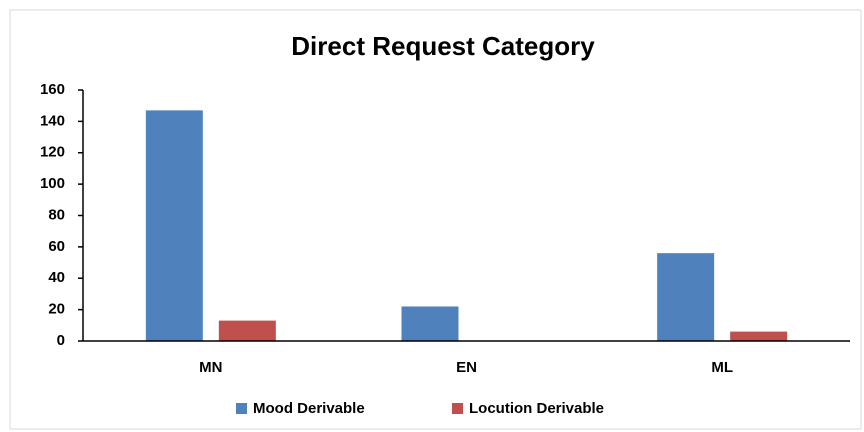 This screenshot has height=432, width=864. What do you see at coordinates (466, 367) in the screenshot?
I see `x-tick-label: EN` at bounding box center [466, 367].